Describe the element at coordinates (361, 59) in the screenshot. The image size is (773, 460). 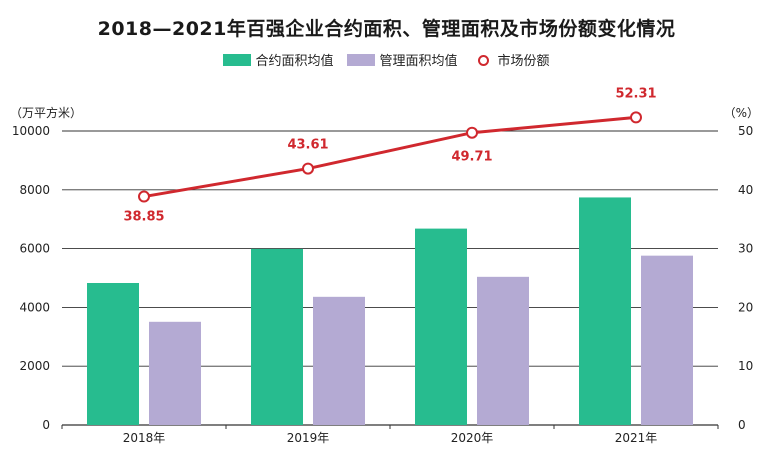
I see `legend-swatch-managed` at that location.